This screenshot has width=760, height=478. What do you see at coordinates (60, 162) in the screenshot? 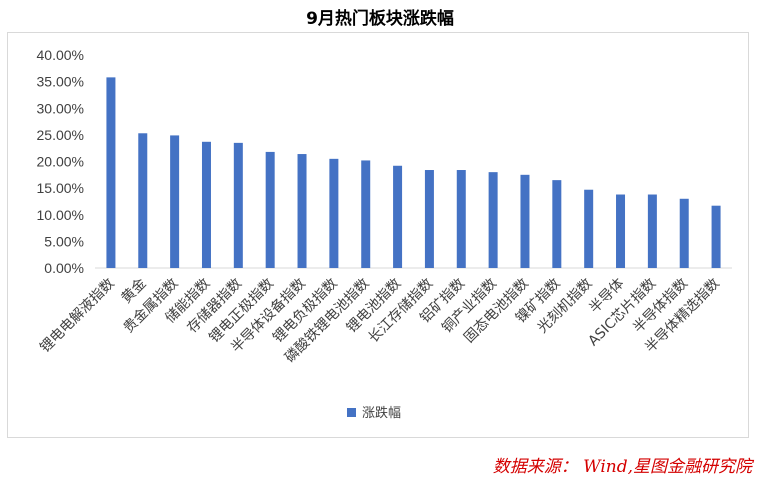
I see `y-tick-label: 20.00%` at bounding box center [60, 162].